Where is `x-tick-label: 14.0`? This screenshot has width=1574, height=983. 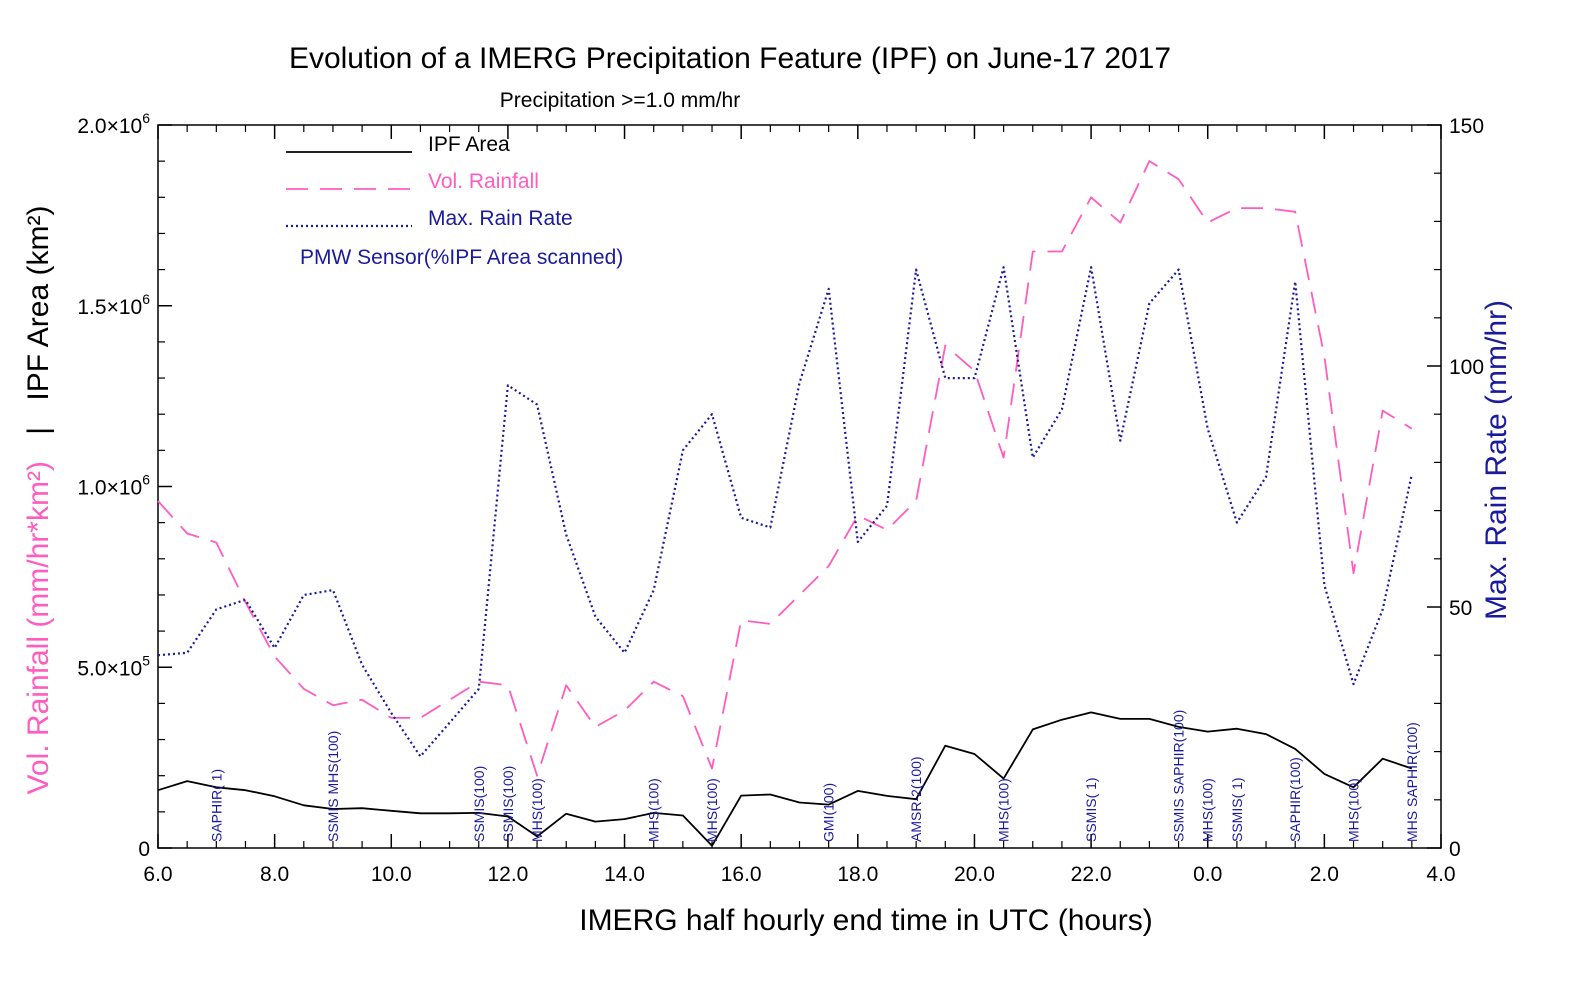
x-tick-label: 14.0 is located at coordinates (624, 874).